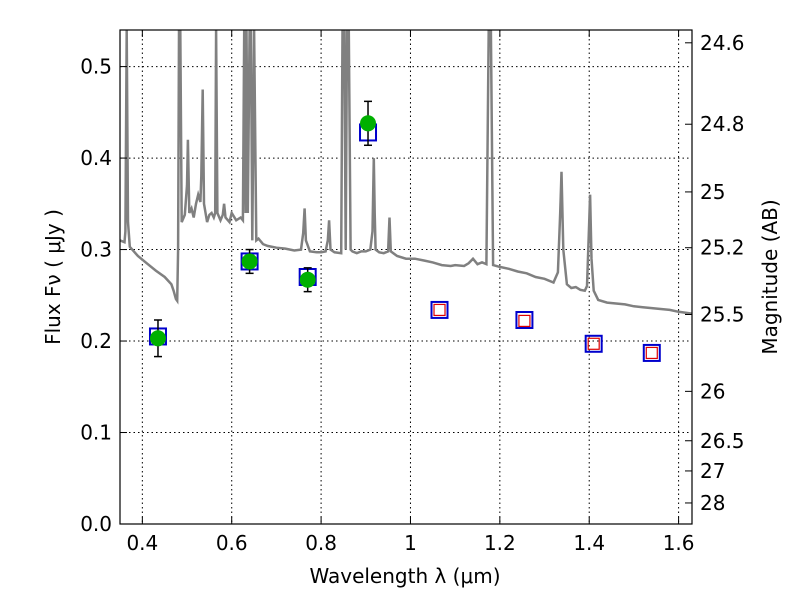 This screenshot has width=800, height=600. I want to click on right-tick-label: 24.6, so click(722, 43).